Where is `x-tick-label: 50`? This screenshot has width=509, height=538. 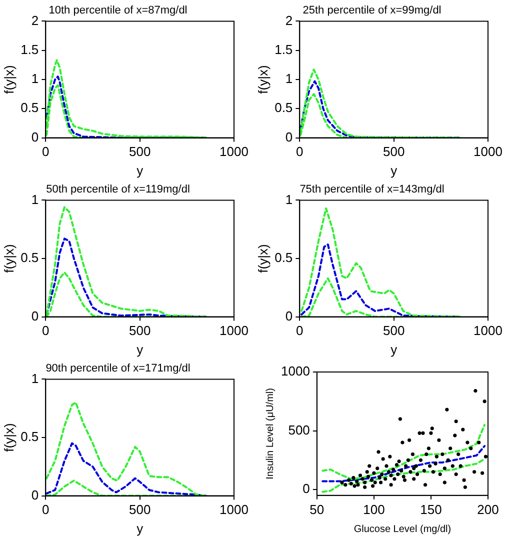
x-tick-label: 50 is located at coordinates (317, 509).